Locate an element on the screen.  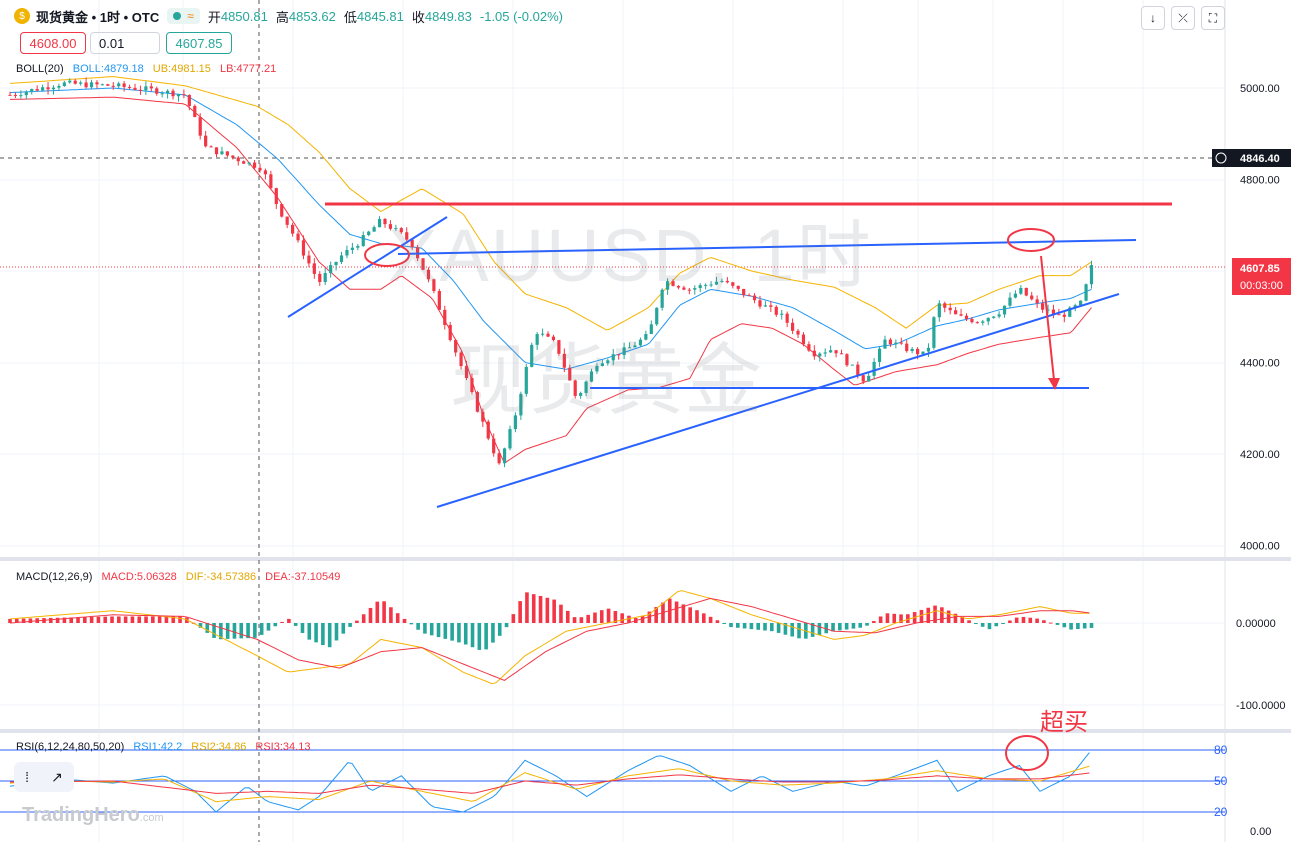
rising-trend-line is located at coordinates (778, 400).